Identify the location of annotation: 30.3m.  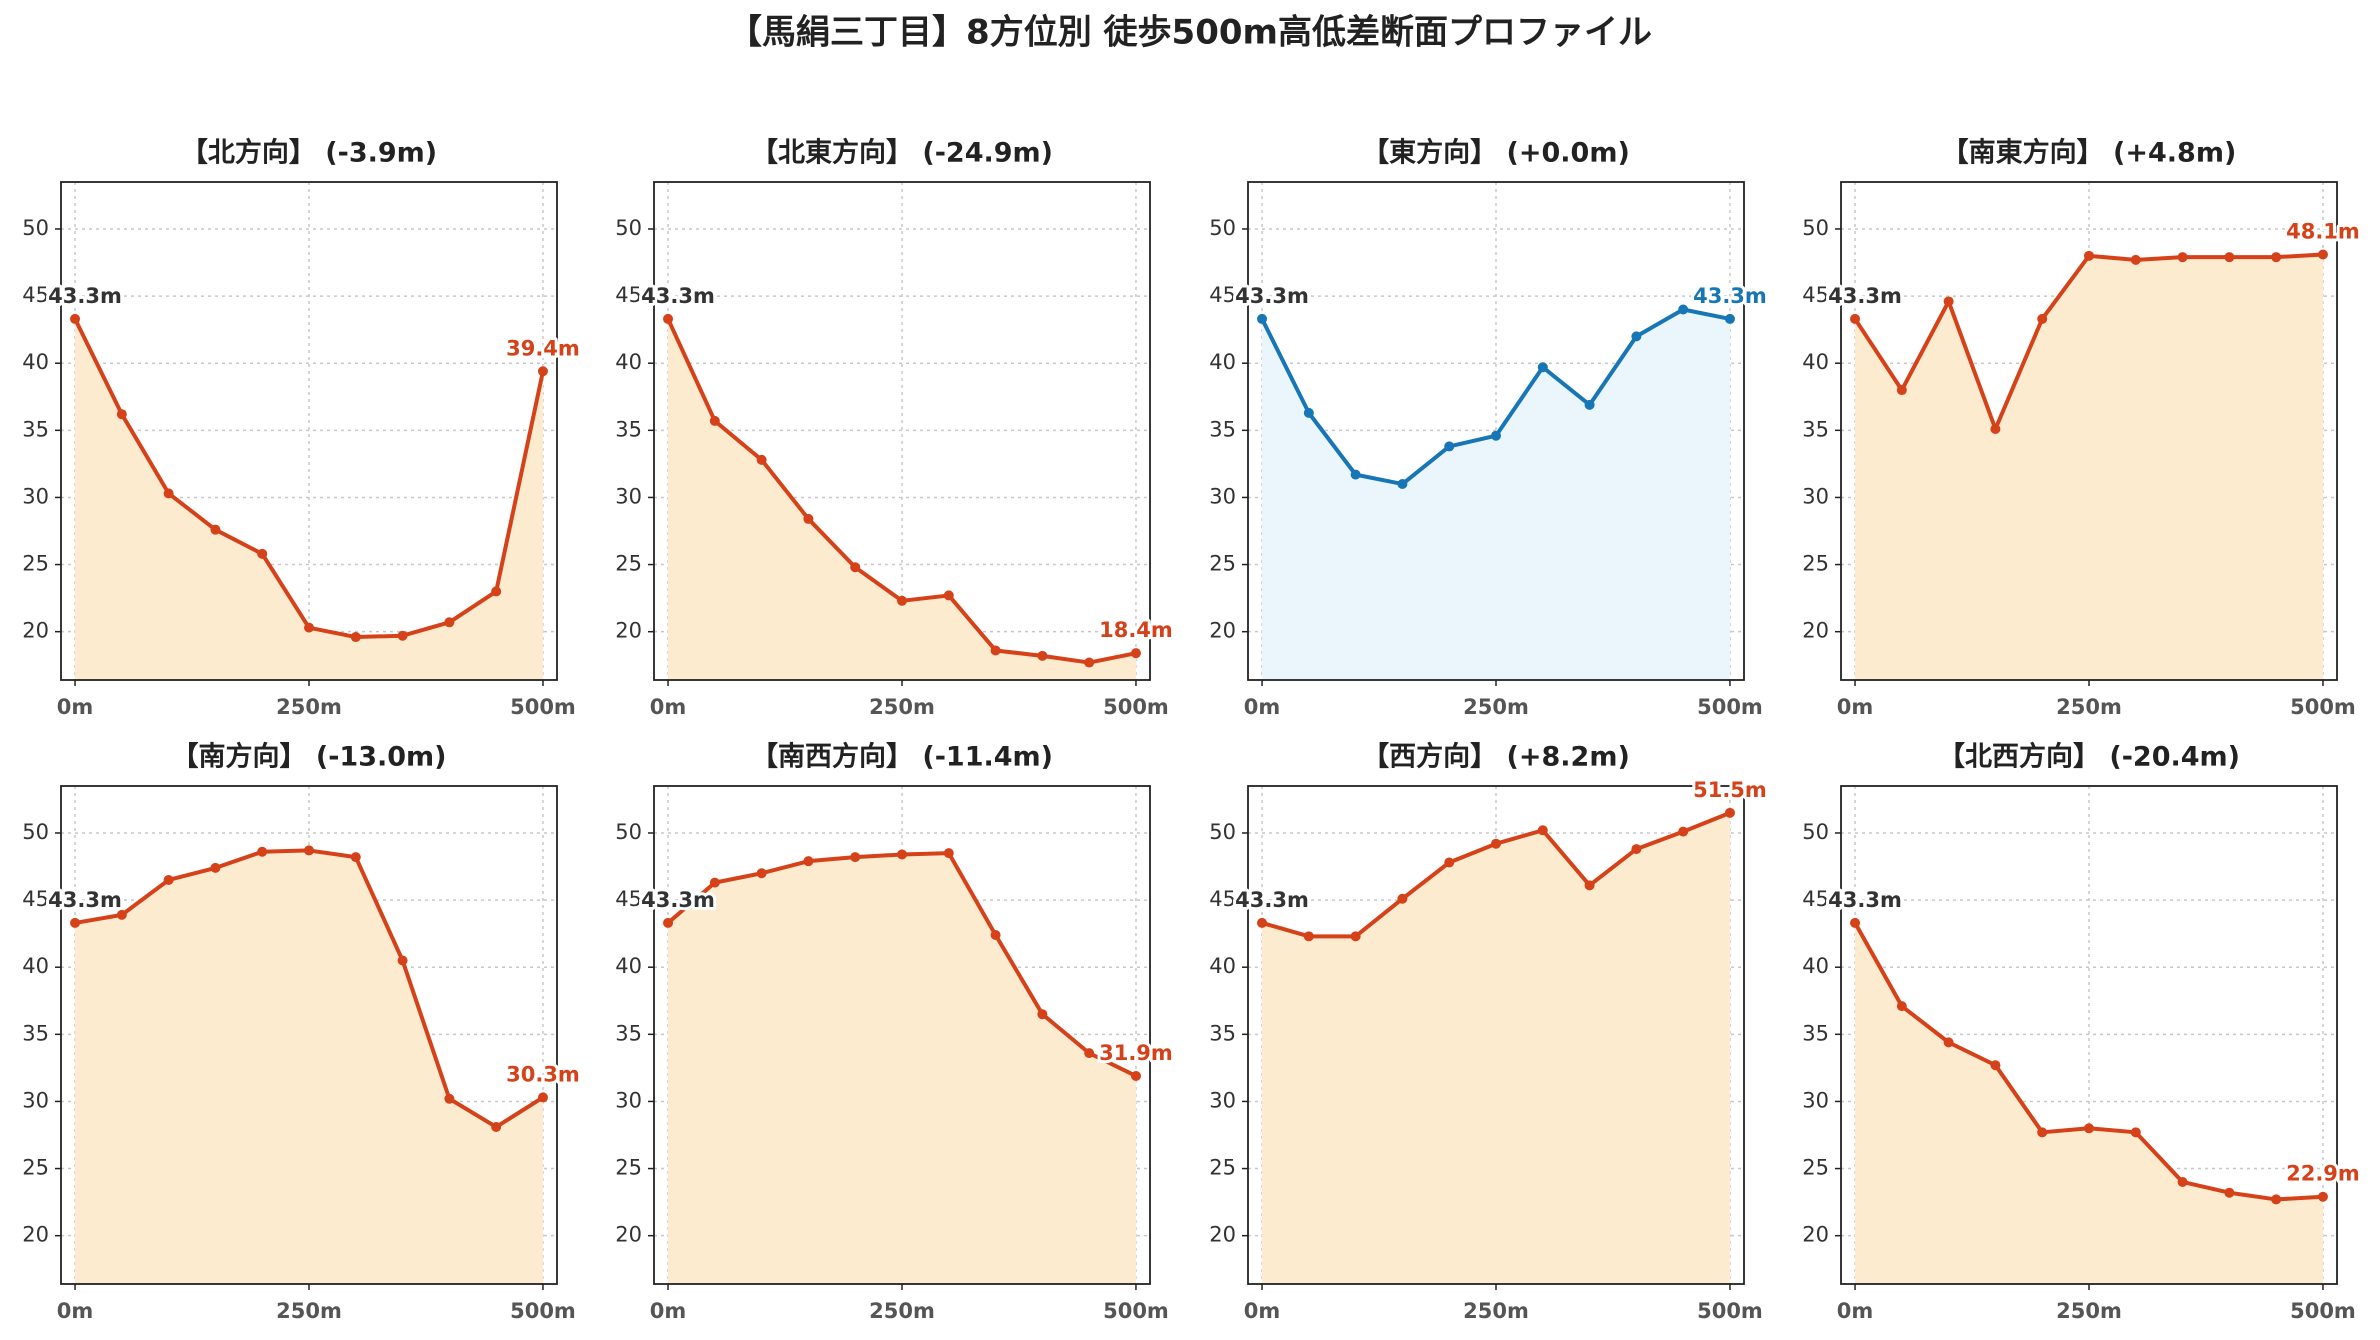
(543, 1074).